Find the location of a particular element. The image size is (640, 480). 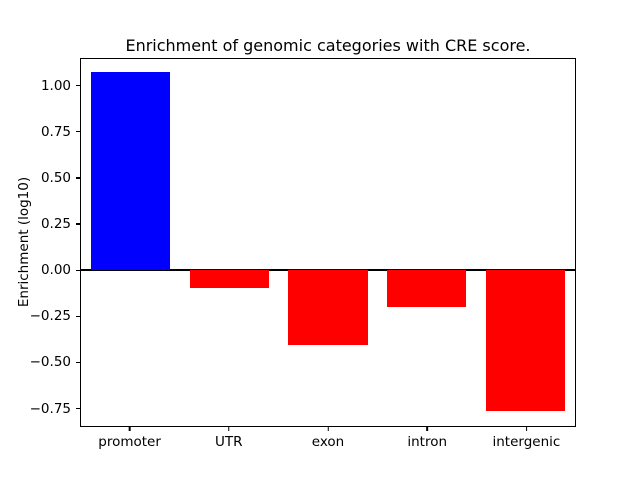

x-tick-intron: intron is located at coordinates (427, 438).